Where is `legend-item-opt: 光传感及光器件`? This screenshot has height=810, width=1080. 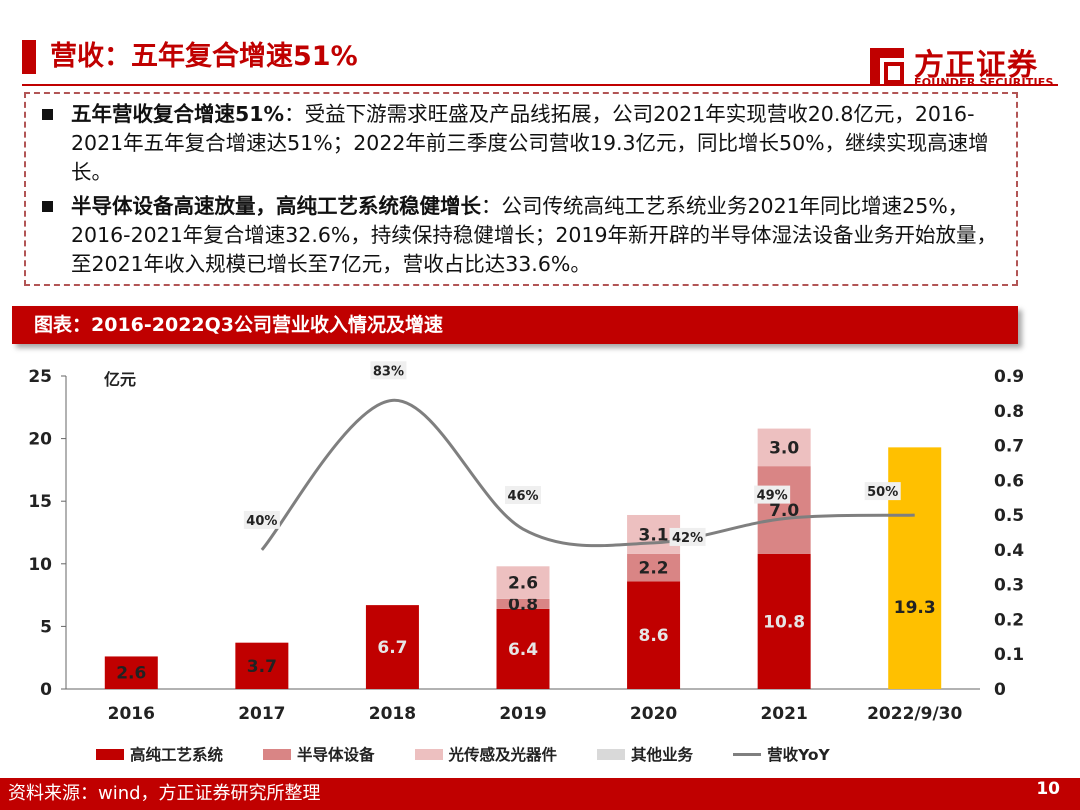
legend-item-opt: 光传感及光器件 is located at coordinates (486, 754).